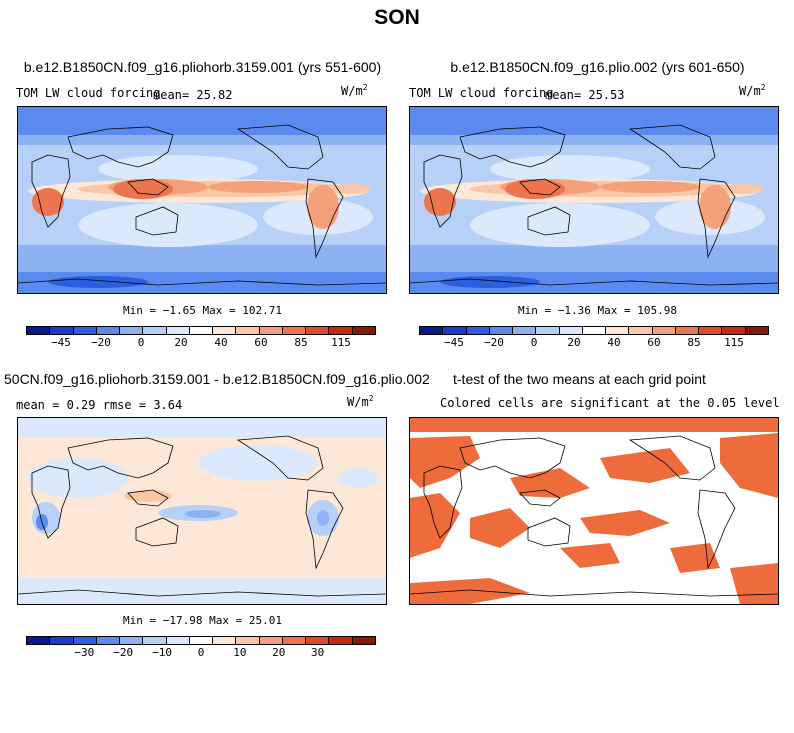  I want to click on ticks1-label: 0, so click(141, 342).